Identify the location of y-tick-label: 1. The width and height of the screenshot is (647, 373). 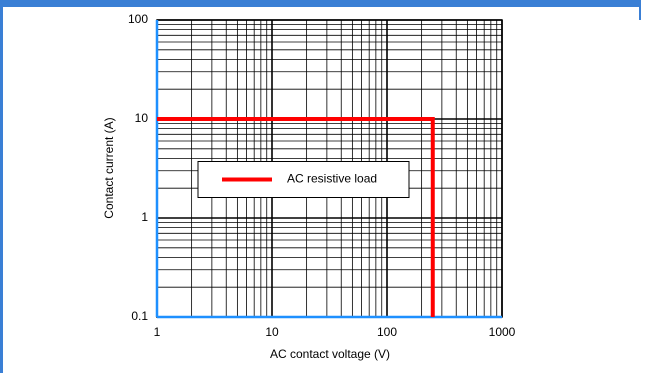
(144, 217).